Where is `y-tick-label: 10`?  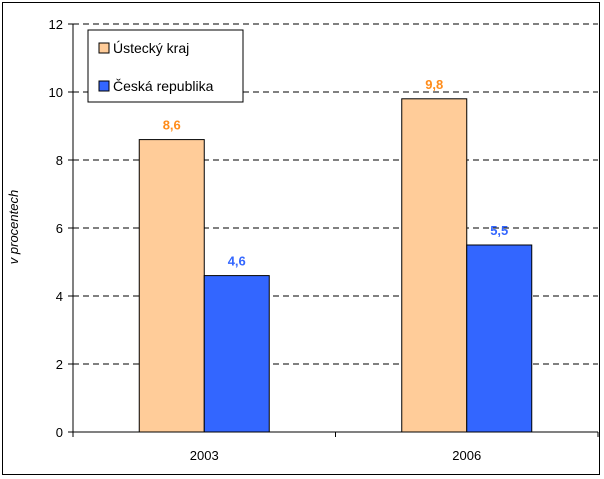 y-tick-label: 10 is located at coordinates (56, 92).